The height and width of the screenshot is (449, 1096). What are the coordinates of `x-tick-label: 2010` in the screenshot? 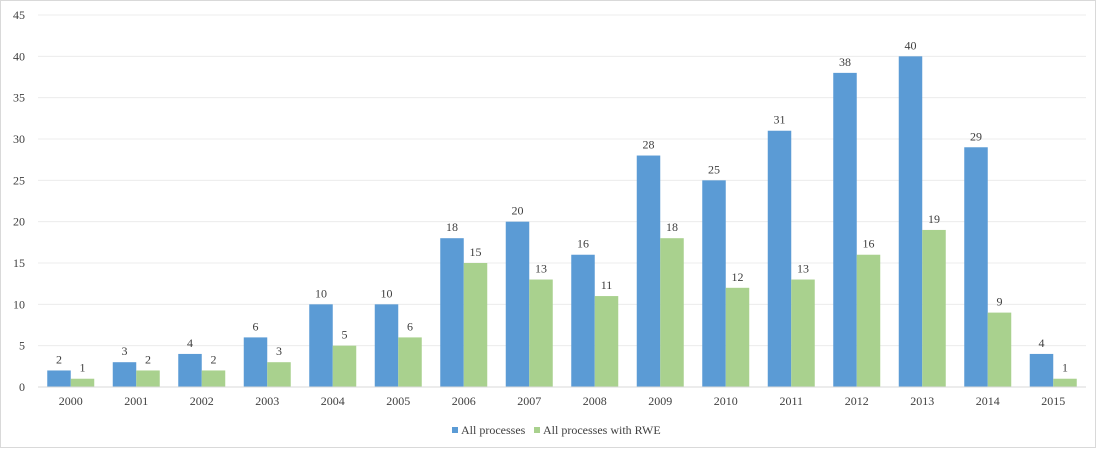 It's located at (726, 401).